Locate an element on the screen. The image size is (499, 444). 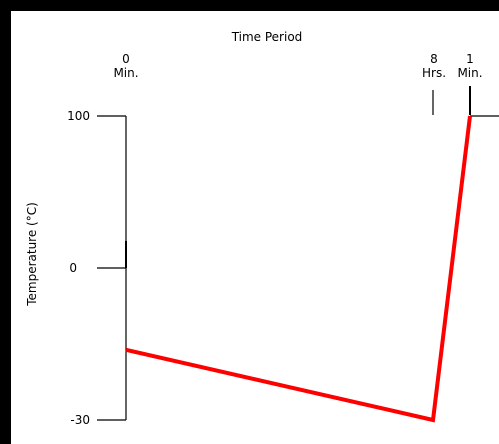
y-tick-label-neg30: -30 is located at coordinates (80, 420).